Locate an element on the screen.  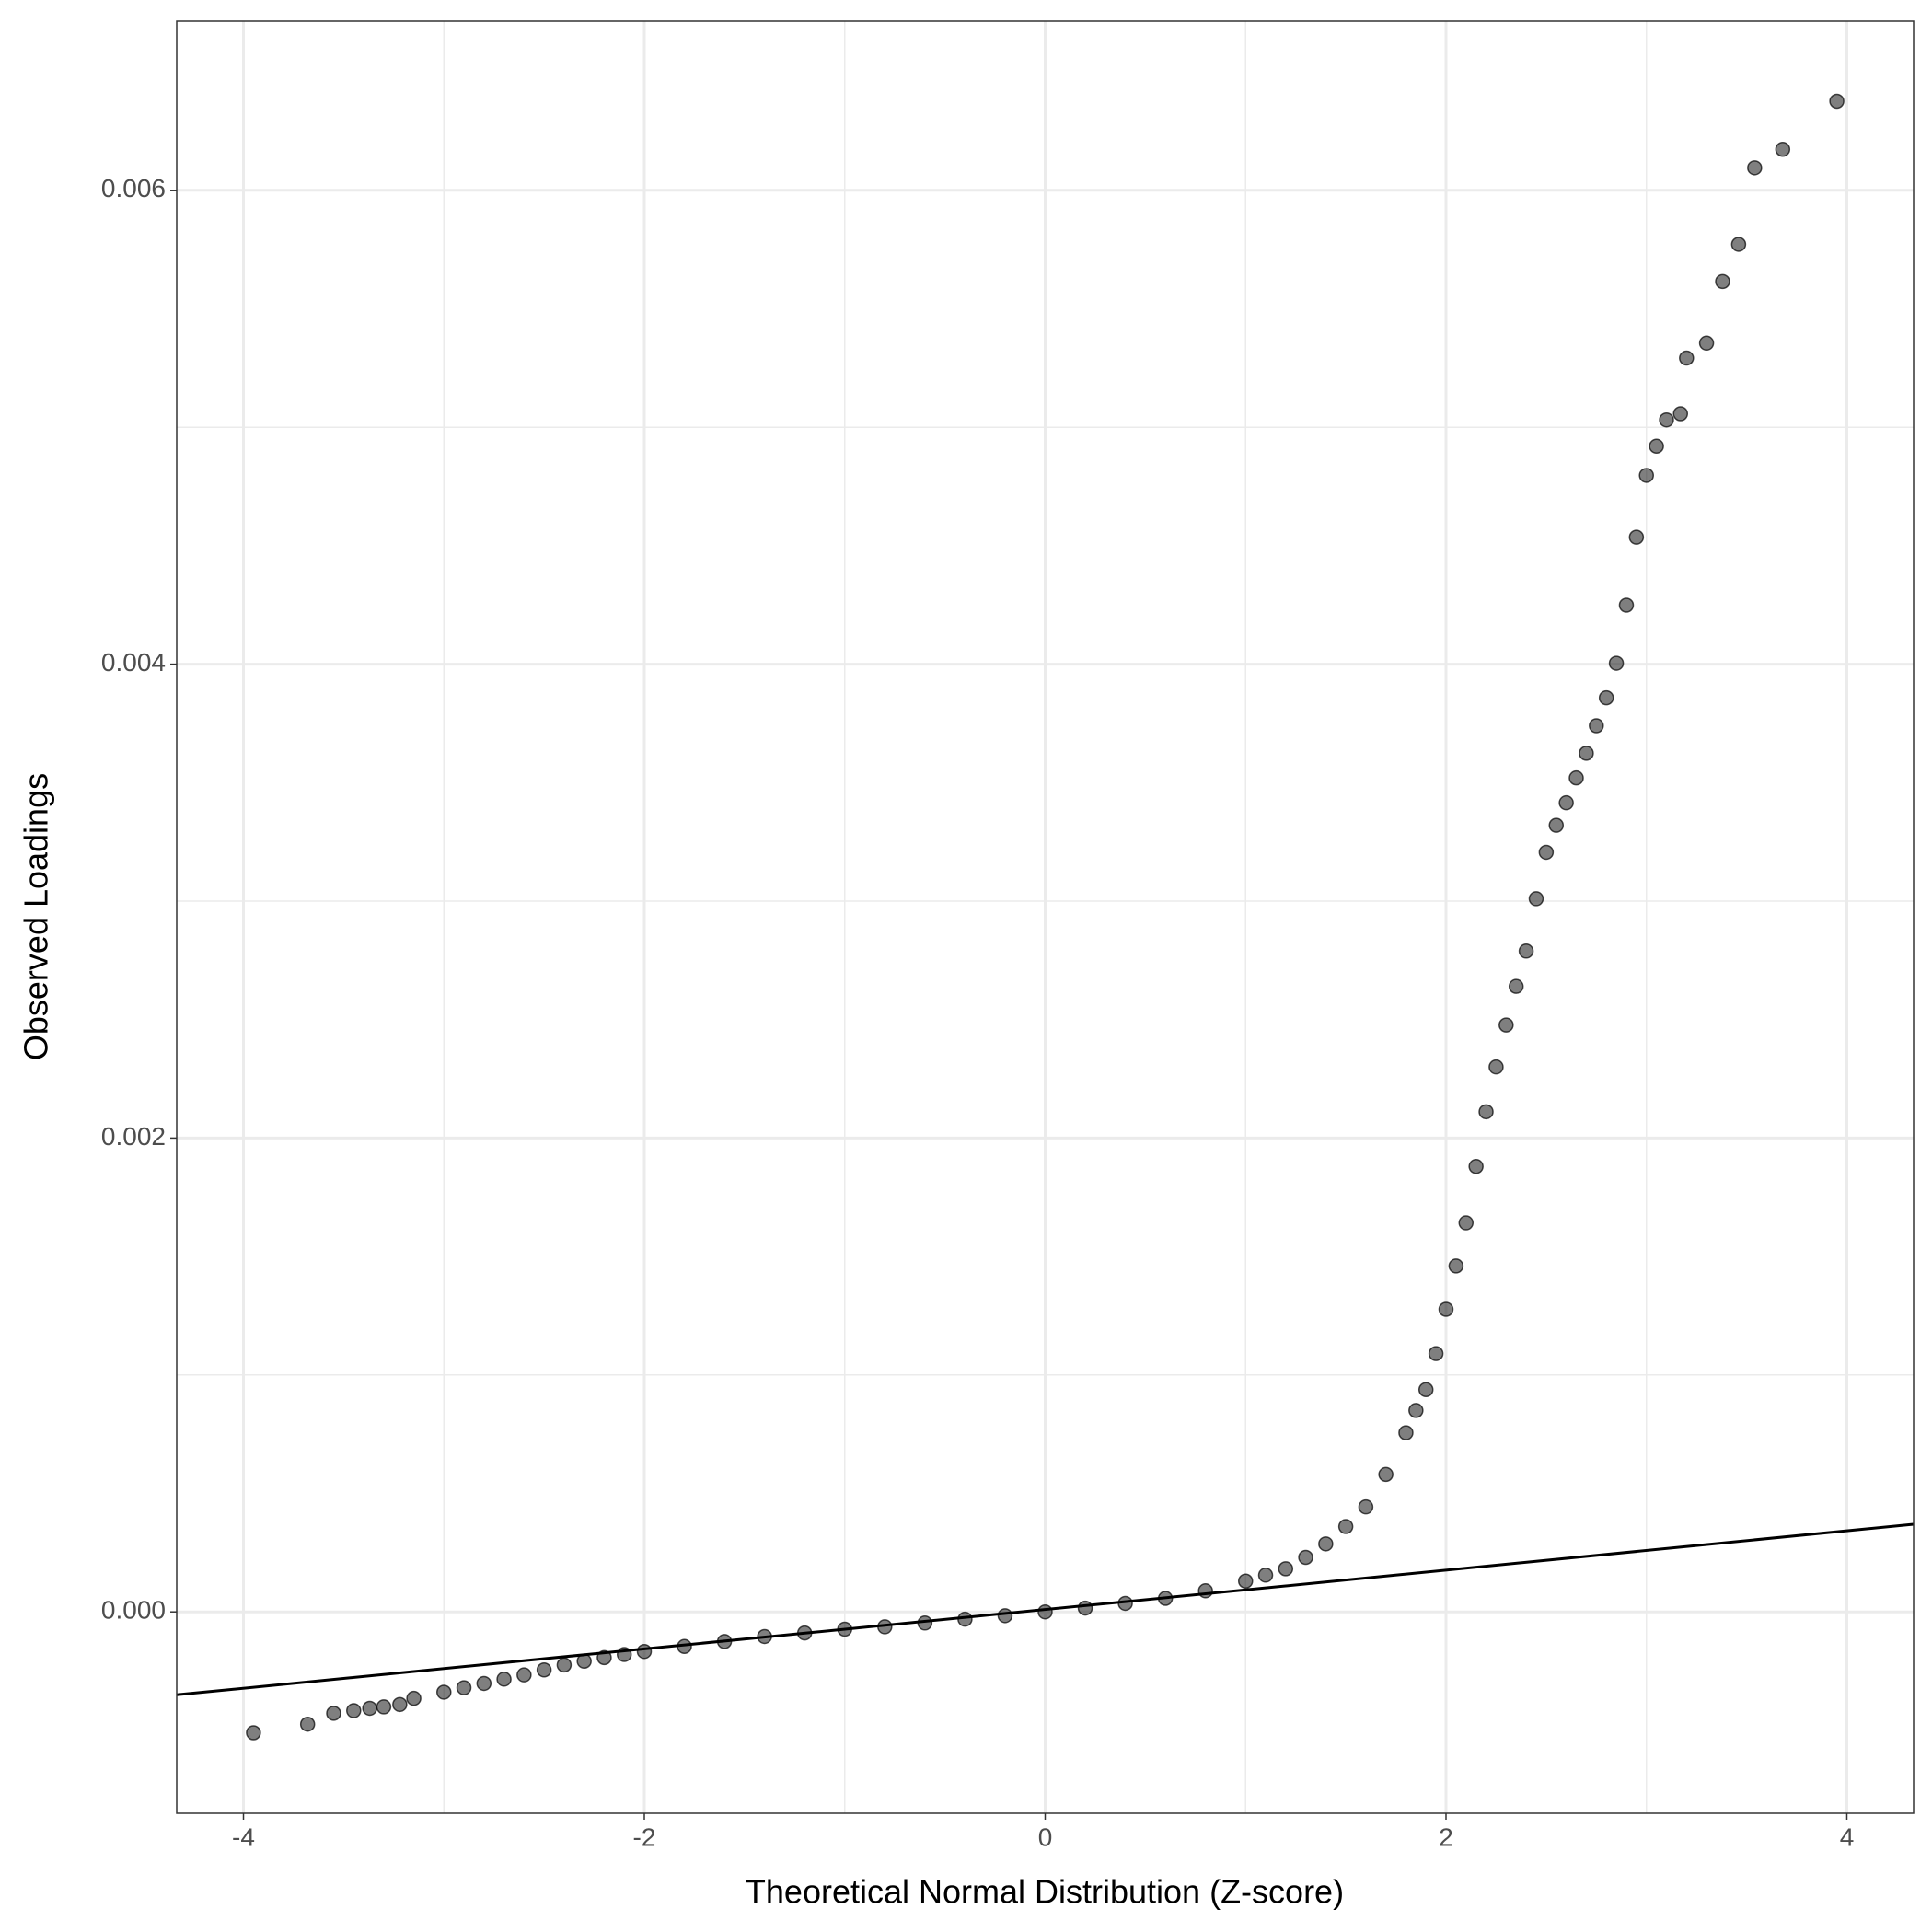
x-tick-label: -2 is located at coordinates (645, 1837).